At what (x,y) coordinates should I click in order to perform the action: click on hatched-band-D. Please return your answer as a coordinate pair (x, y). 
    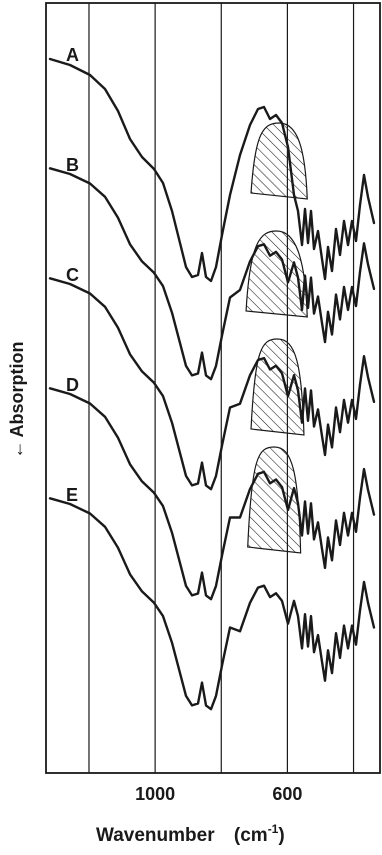
    Looking at the image, I should click on (277, 387).